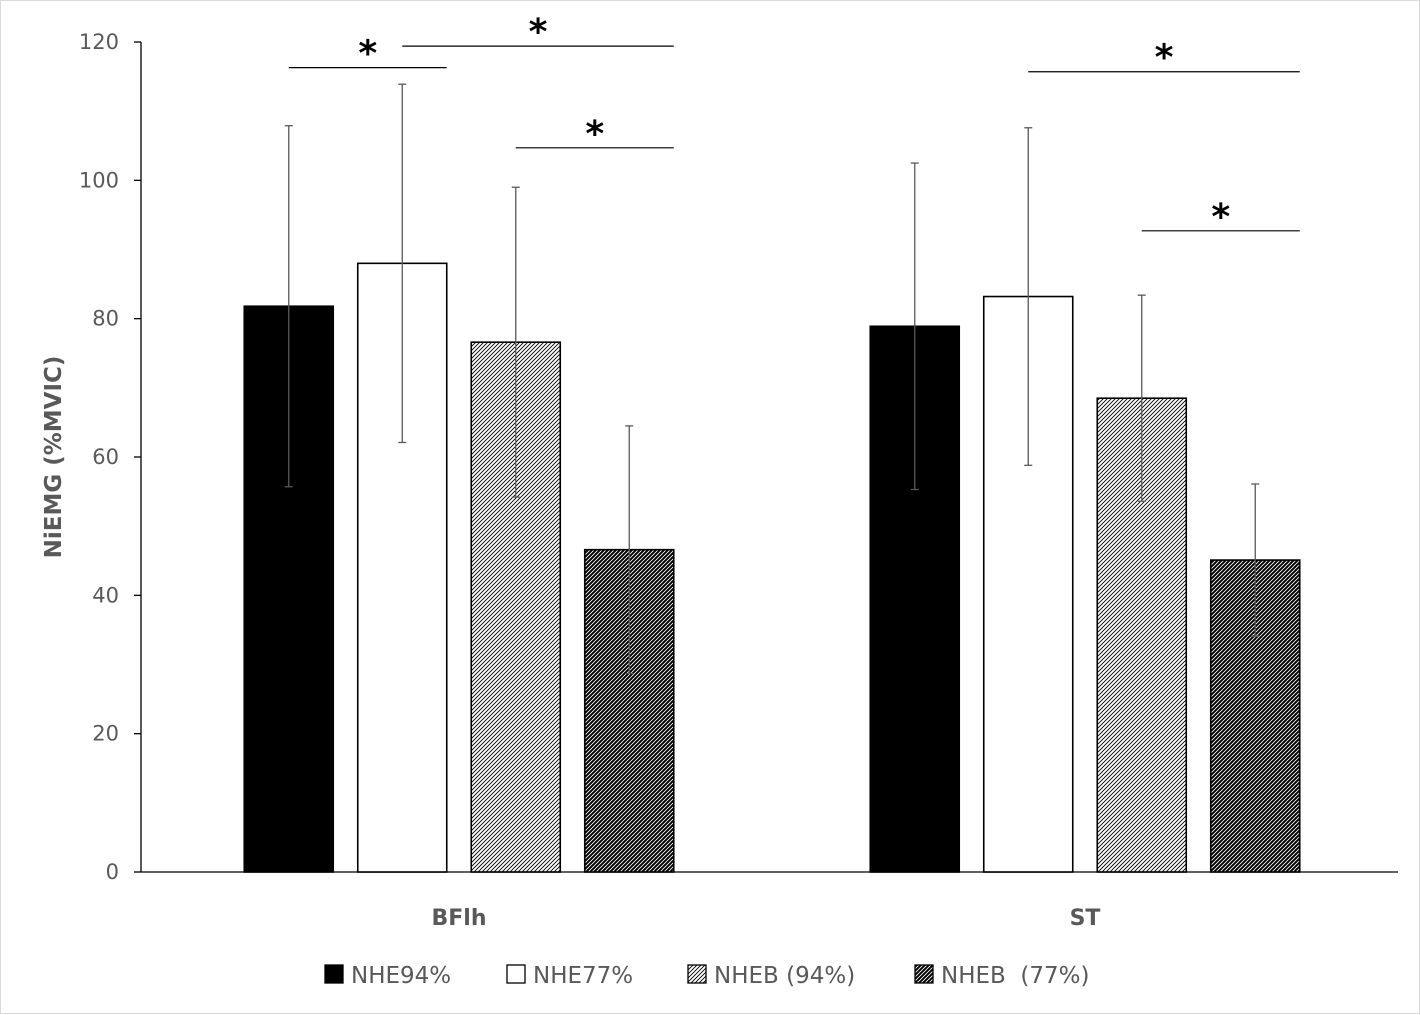  I want to click on y-tick-label: 20, so click(105, 734).